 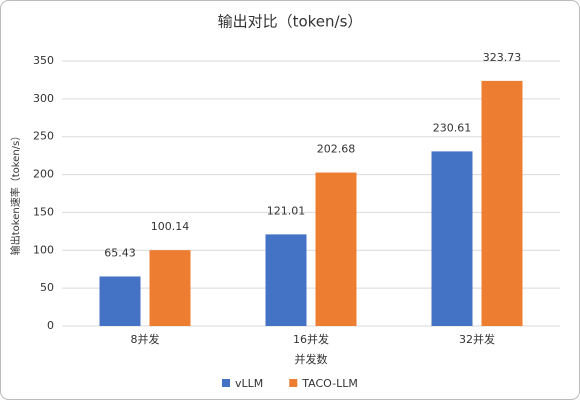 I want to click on y-tick-label: 350, so click(x=43, y=60).